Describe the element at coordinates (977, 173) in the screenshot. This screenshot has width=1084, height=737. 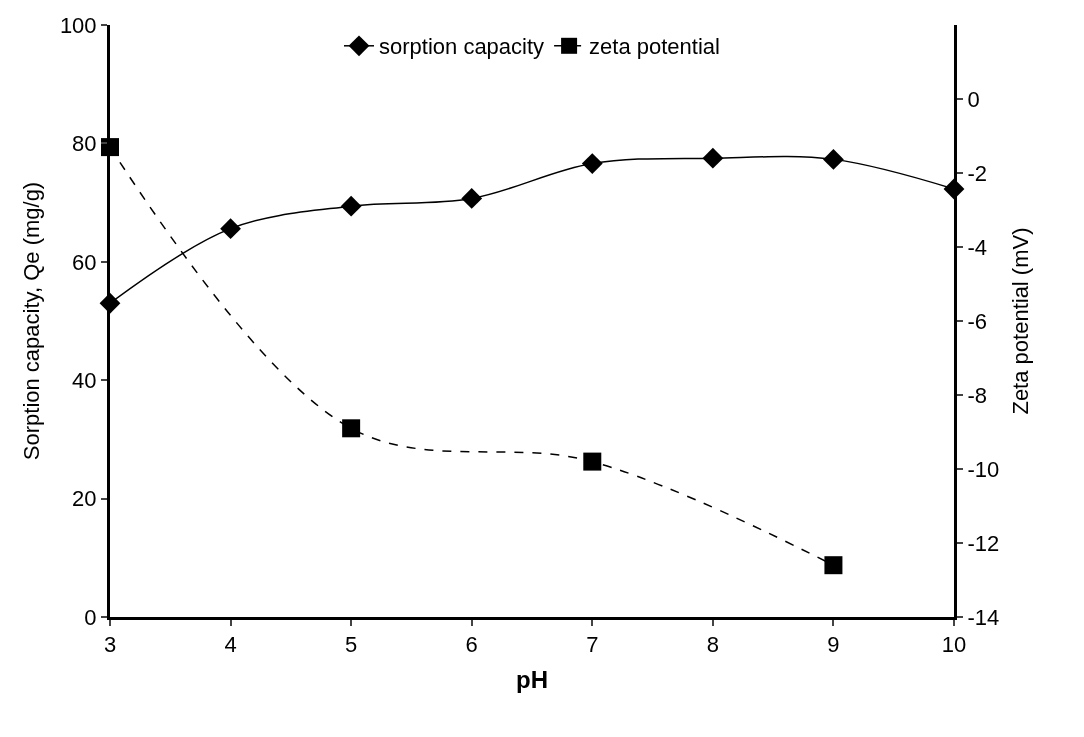
I see `y2-tick-label: -2` at that location.